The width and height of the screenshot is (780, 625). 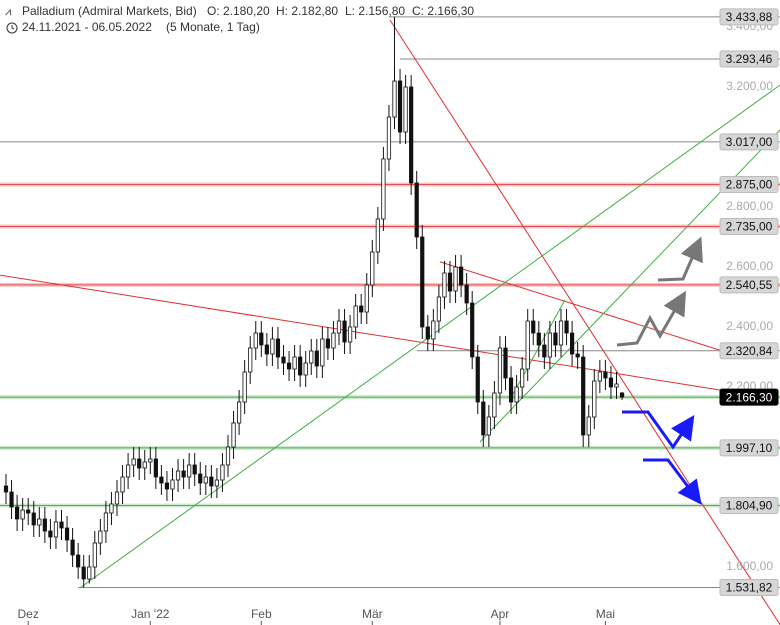 I want to click on y-tick-label: 1.600,00, so click(x=749, y=566).